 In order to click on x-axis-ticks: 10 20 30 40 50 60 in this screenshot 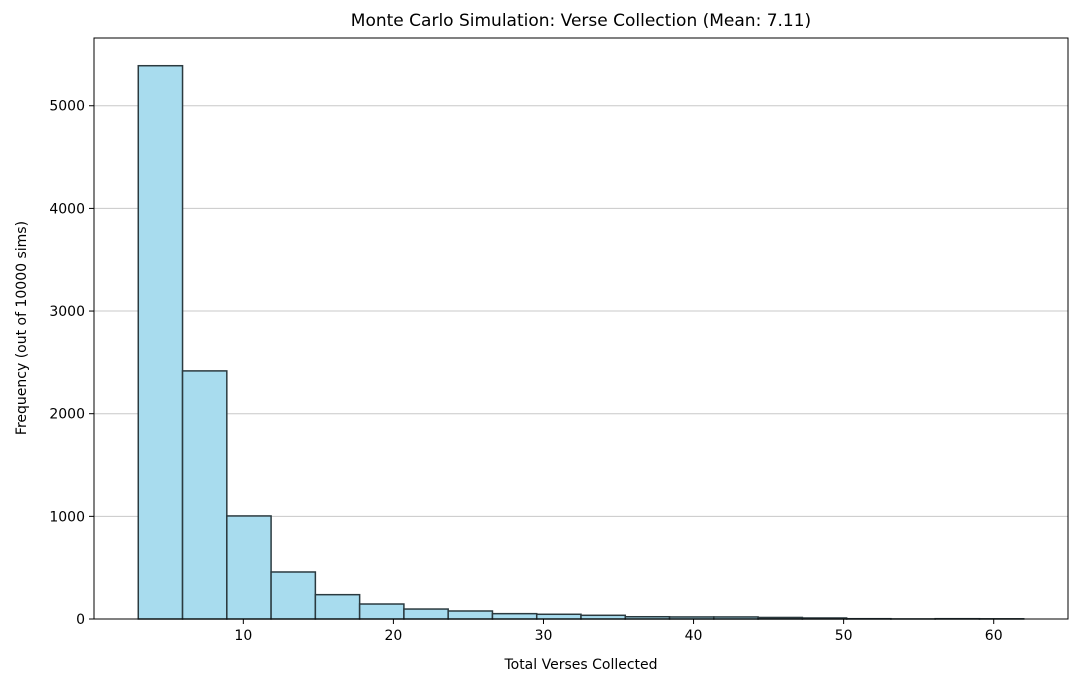, I will do `click(618, 631)`.